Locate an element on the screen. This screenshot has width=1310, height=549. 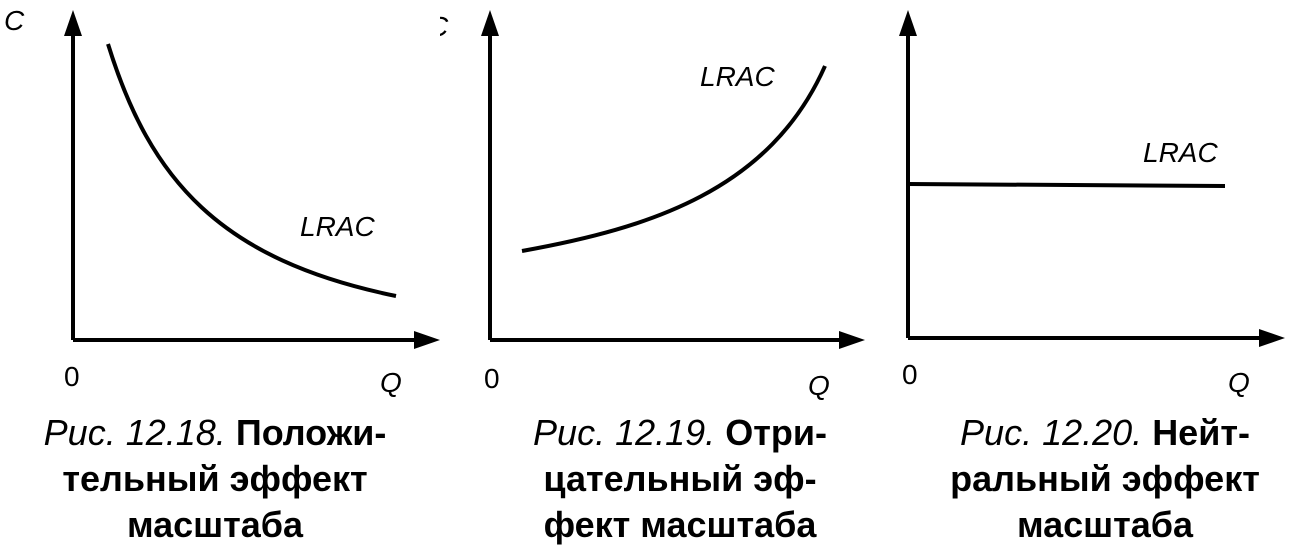
caption-3-bold: Нейт- is located at coordinates (1201, 432).